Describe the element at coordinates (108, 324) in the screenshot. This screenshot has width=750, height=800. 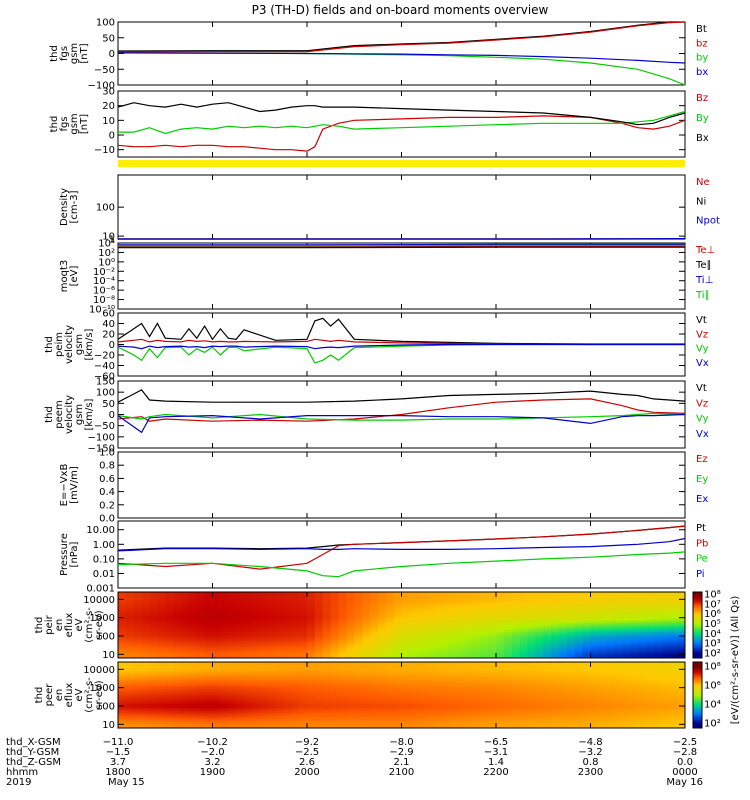
I see `y-tick-label: 40` at that location.